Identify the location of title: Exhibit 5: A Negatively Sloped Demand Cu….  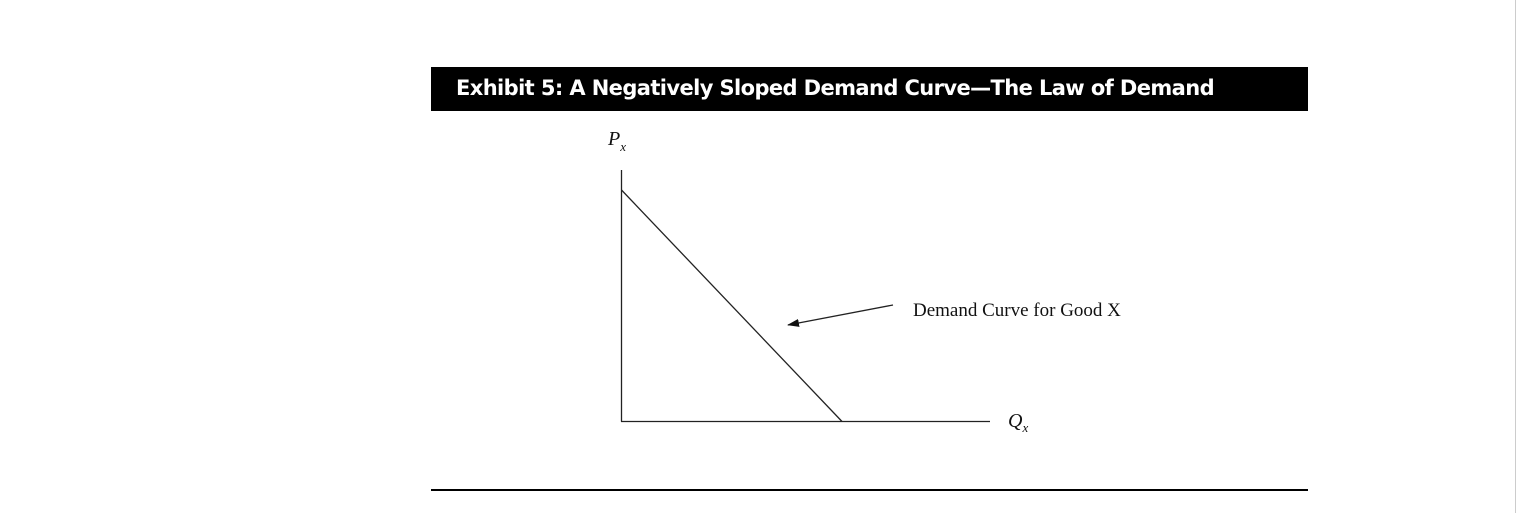
(835, 88).